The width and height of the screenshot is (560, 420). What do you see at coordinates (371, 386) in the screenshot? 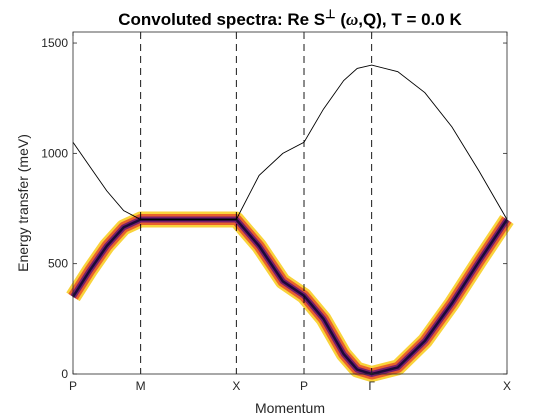
I see `x-tick-label: Γ` at bounding box center [371, 386].